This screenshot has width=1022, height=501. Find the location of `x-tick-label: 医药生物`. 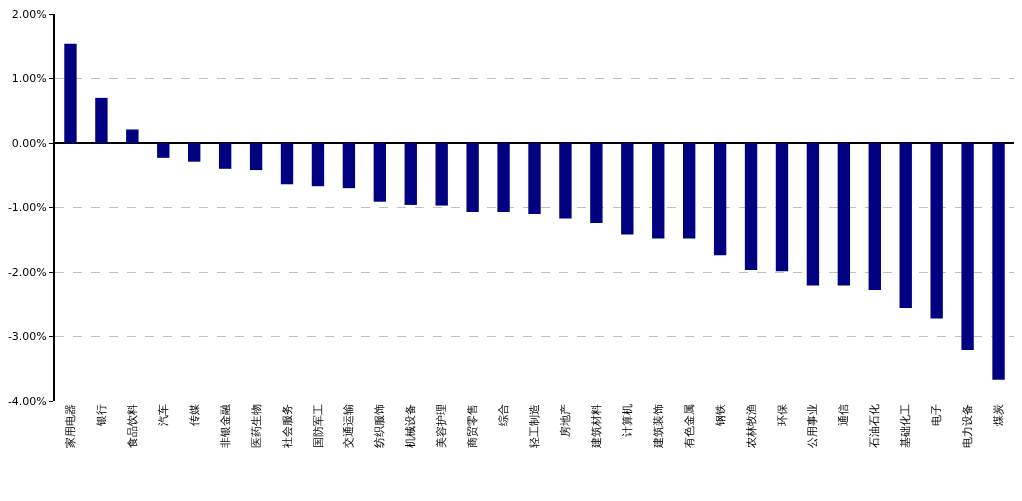

x-tick-label: 医药生物 is located at coordinates (256, 426).